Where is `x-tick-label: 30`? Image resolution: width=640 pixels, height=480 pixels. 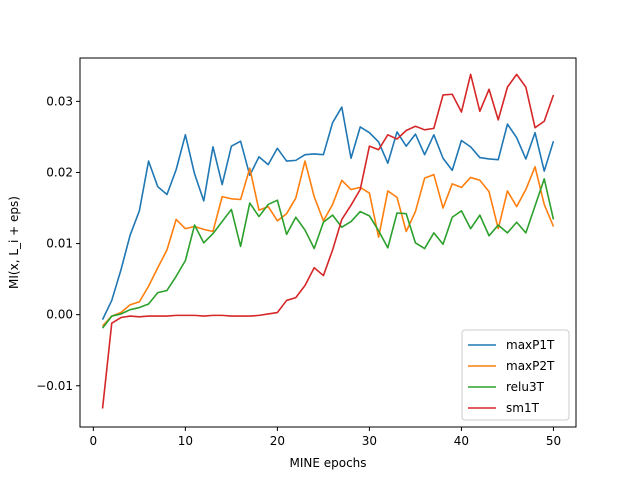 x-tick-label: 30 is located at coordinates (369, 441).